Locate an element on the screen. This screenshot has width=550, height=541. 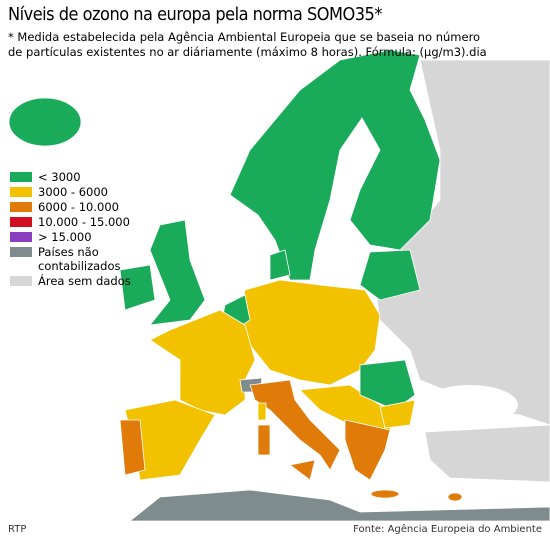
ireland is located at coordinates (137, 287).